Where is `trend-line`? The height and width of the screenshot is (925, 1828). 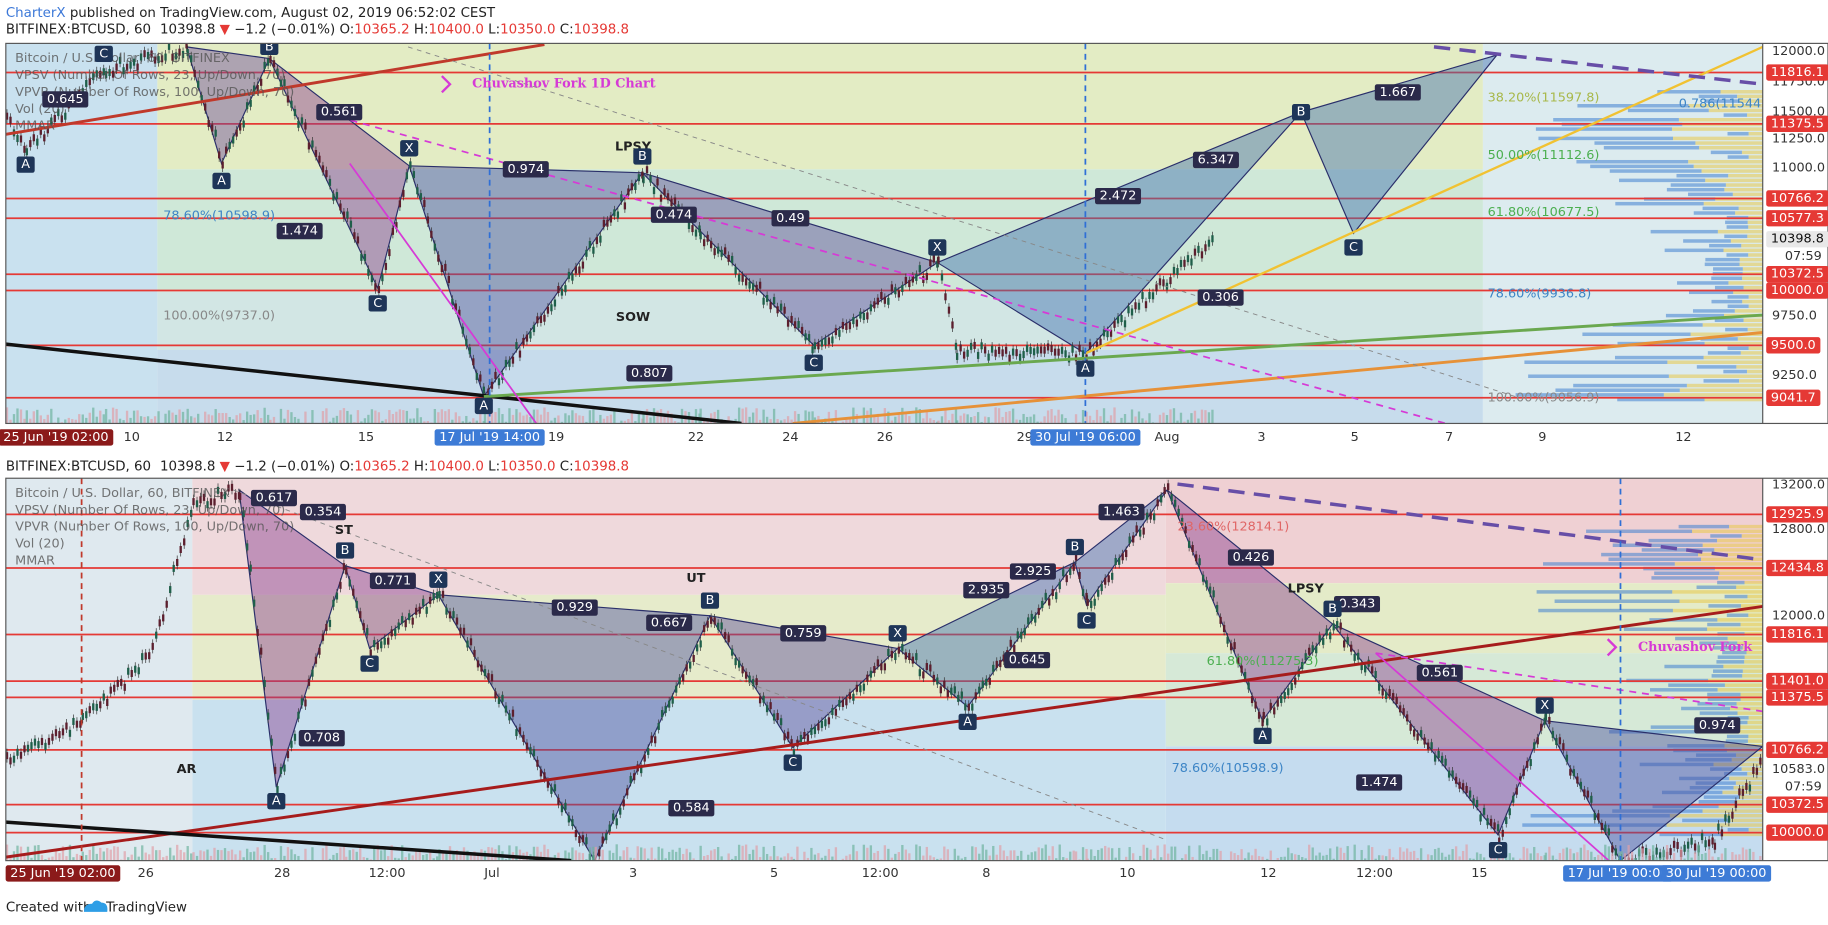
trend-line is located at coordinates (443, 293).